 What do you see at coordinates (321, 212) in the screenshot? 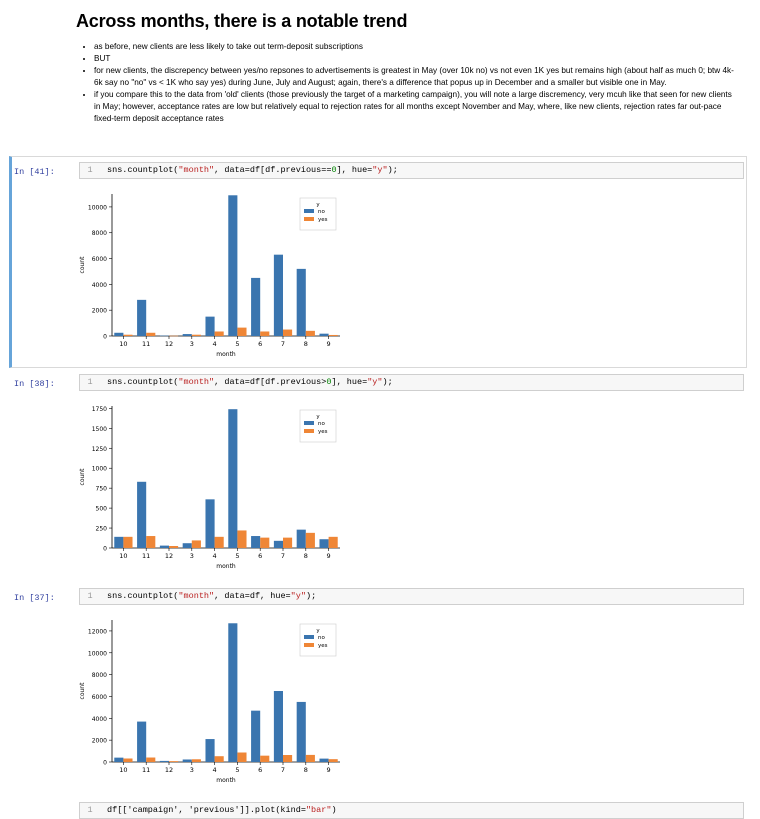
I see `legend-label-no: no` at bounding box center [321, 212].